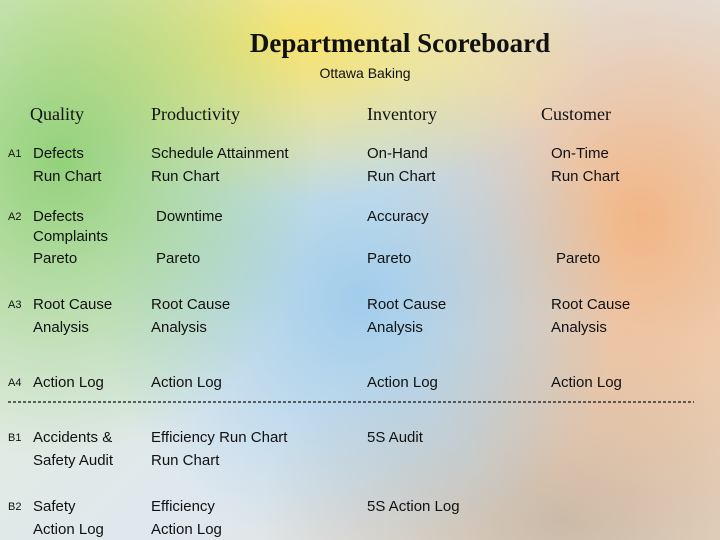  I want to click on cell-text: Accidents &, so click(73, 437).